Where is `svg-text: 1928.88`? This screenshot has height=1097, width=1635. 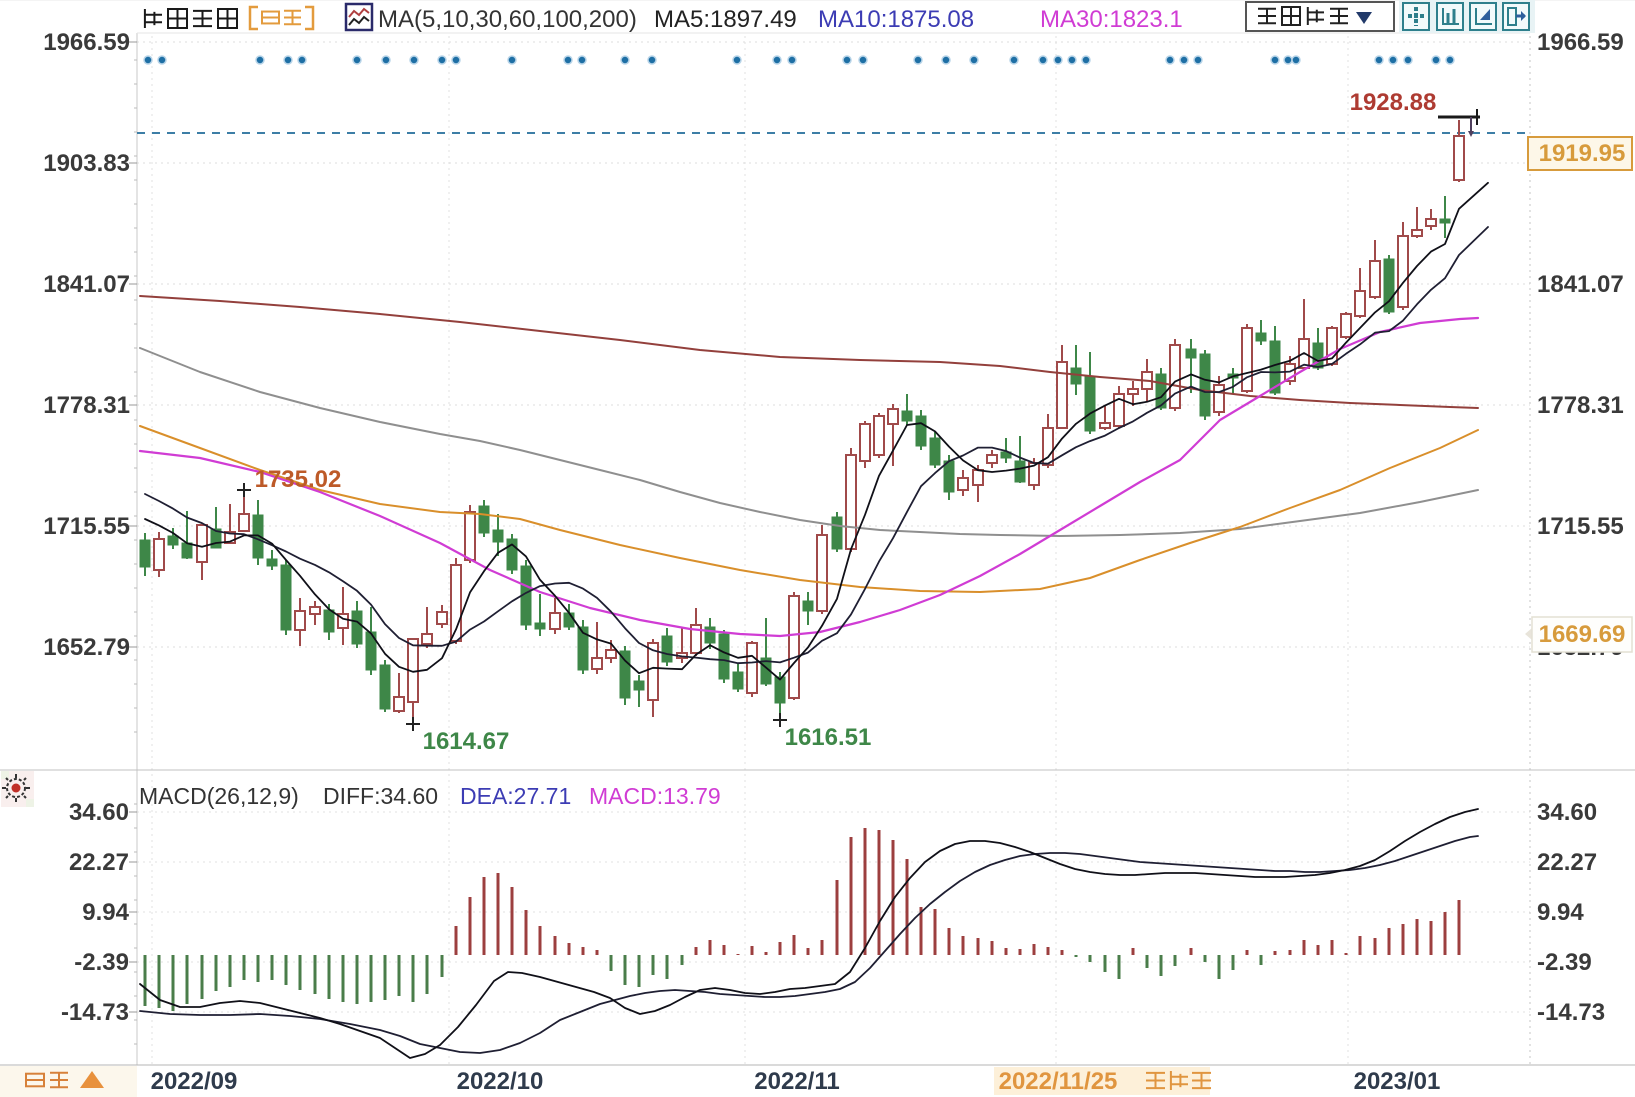 svg-text: 1928.88 is located at coordinates (1393, 102).